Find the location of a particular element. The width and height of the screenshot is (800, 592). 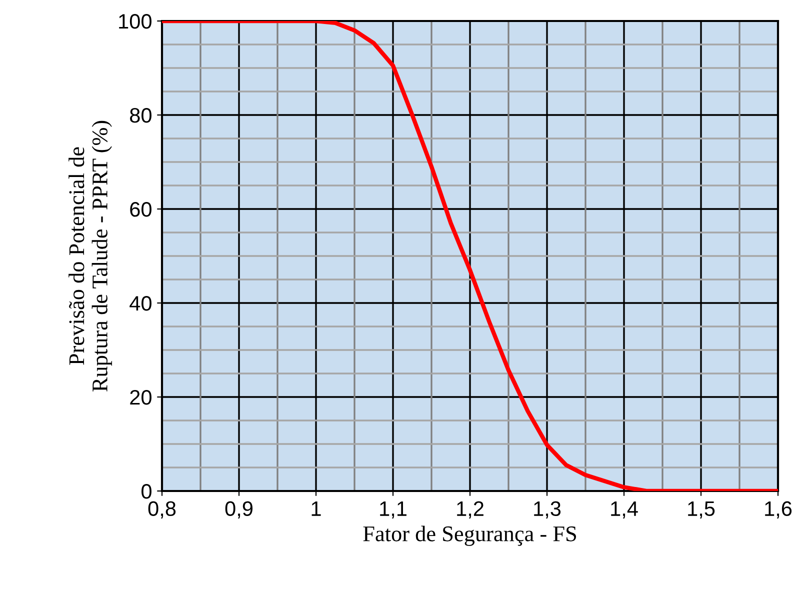

x-tick-label: 0,8 is located at coordinates (162, 509).